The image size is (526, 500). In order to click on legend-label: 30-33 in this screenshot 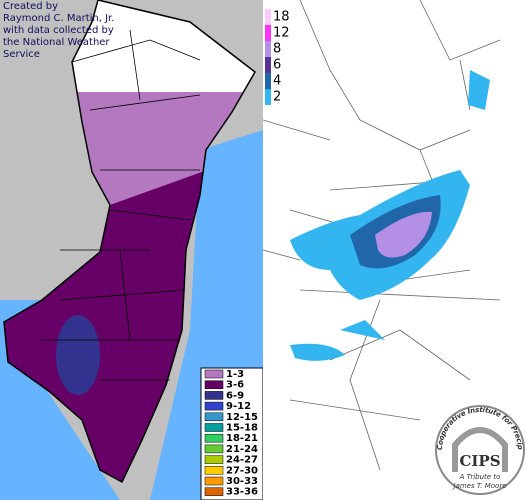, I will do `click(242, 481)`.